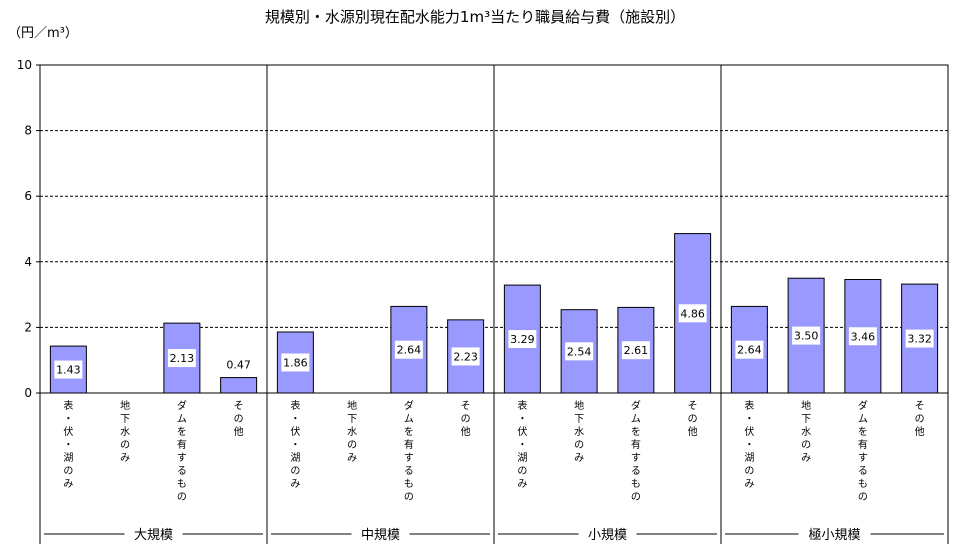  Describe the element at coordinates (380, 535) in the screenshot. I see `group-label: 中規模` at that location.